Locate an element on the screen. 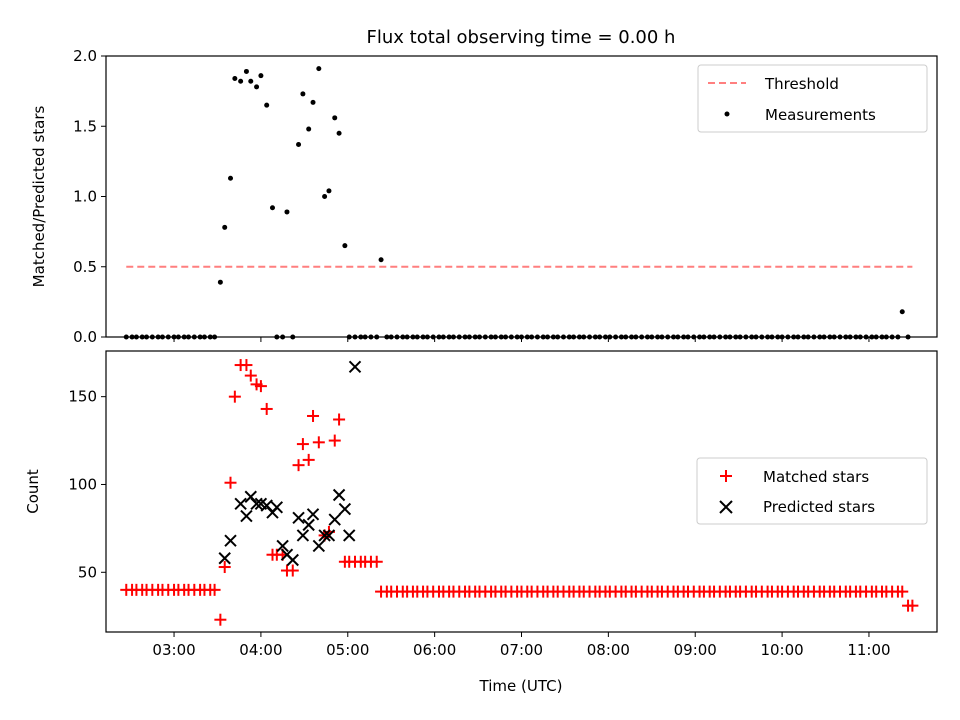 The height and width of the screenshot is (720, 960). matched-legend-swatch is located at coordinates (726, 476).